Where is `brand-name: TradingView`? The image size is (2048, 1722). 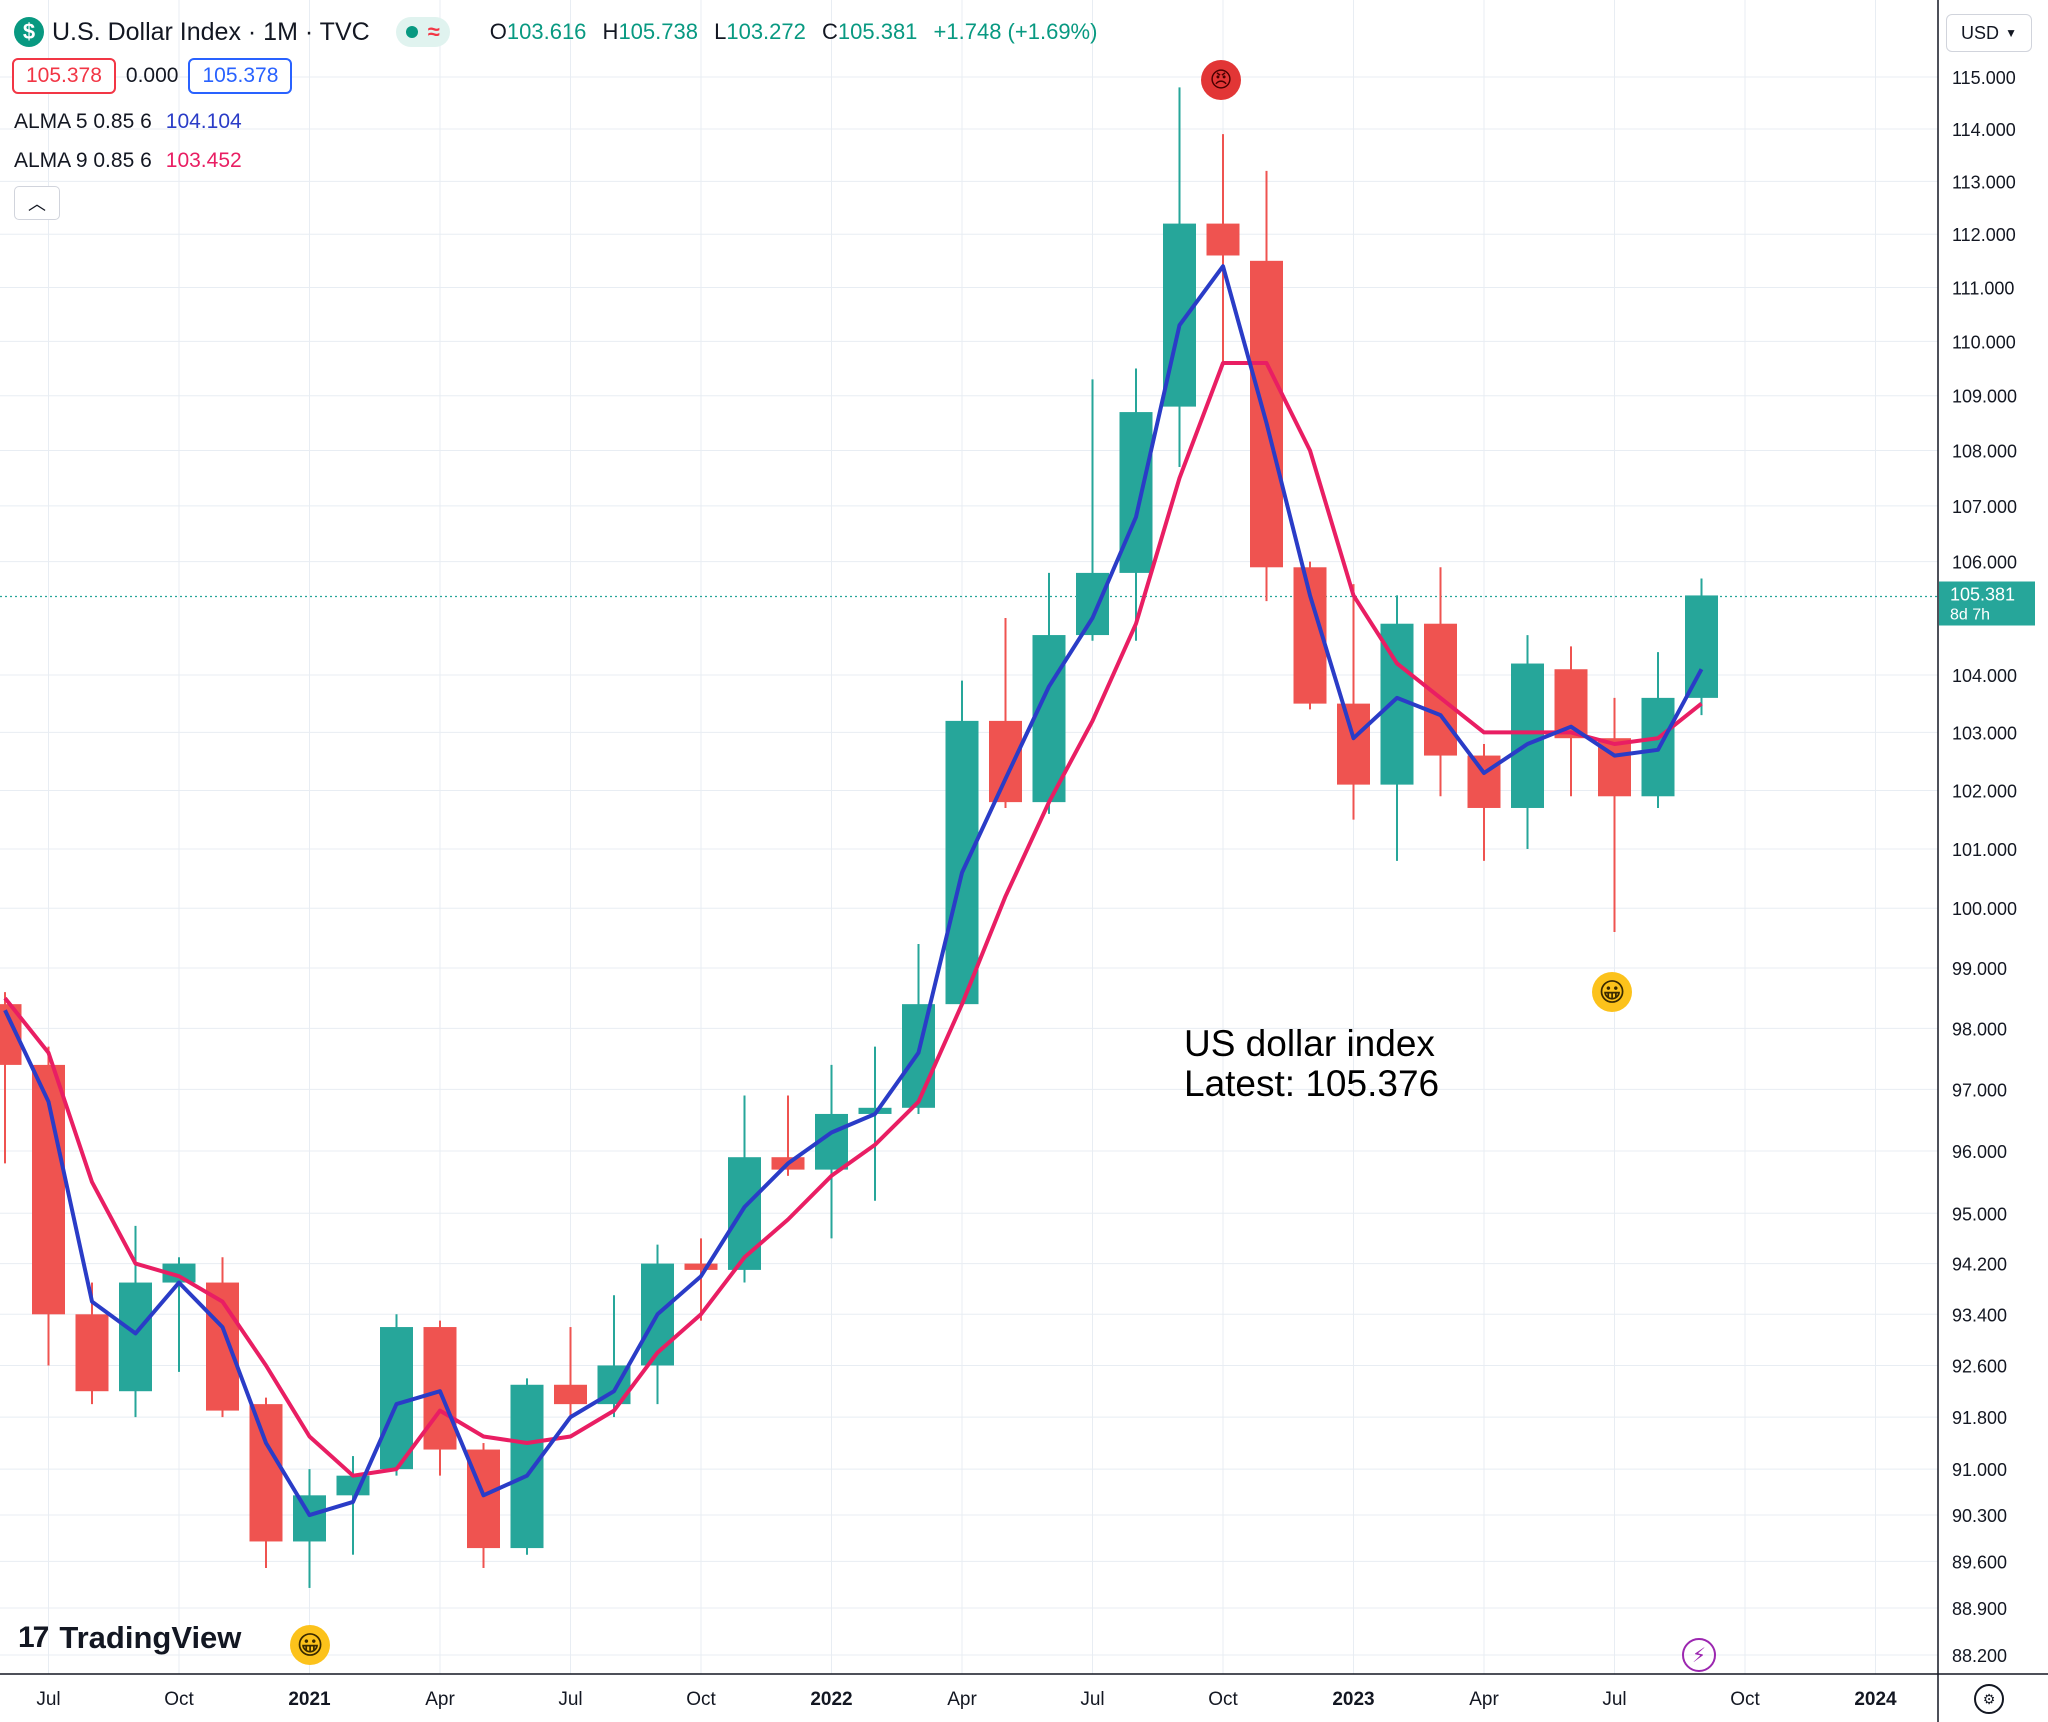 brand-name: TradingView is located at coordinates (150, 1637).